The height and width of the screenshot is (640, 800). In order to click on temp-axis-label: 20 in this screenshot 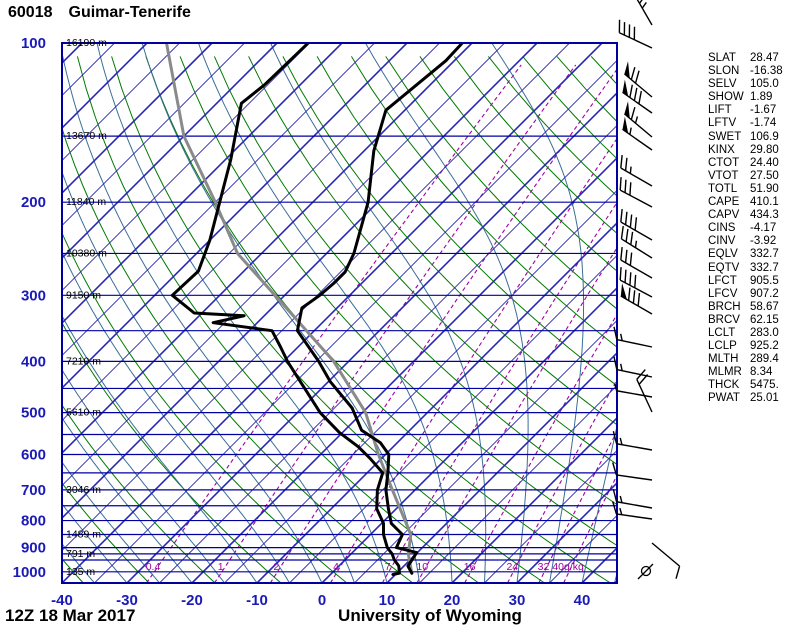, I will do `click(452, 600)`.